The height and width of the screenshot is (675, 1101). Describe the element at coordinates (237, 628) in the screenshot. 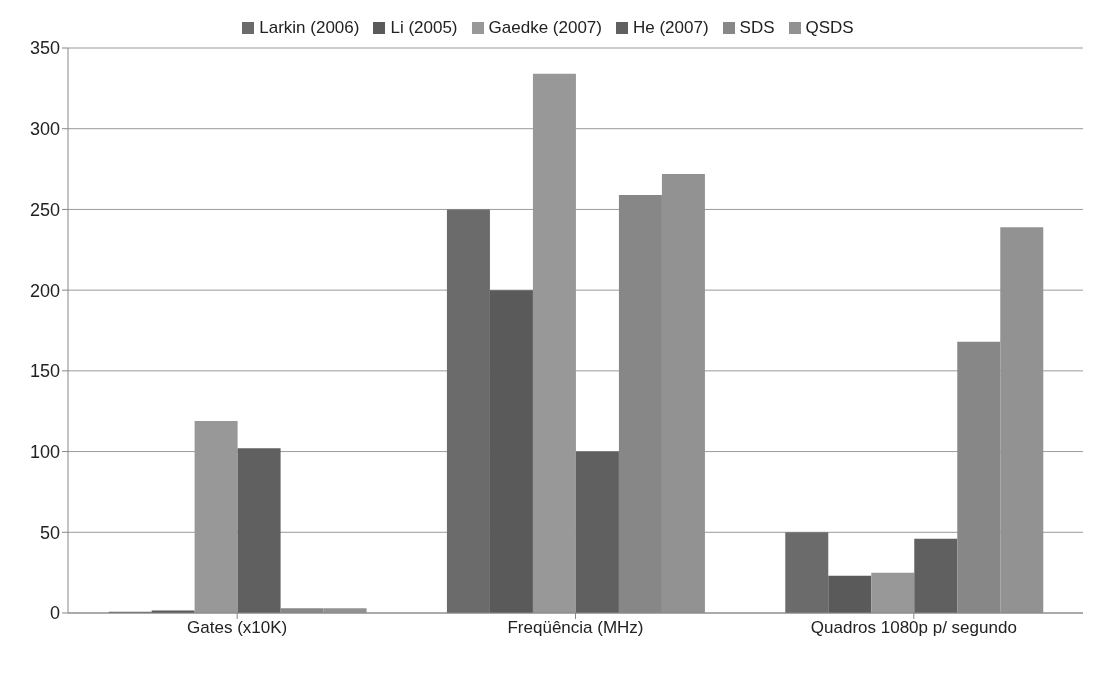

I see `x-tick-label: Gates (x10K)` at that location.